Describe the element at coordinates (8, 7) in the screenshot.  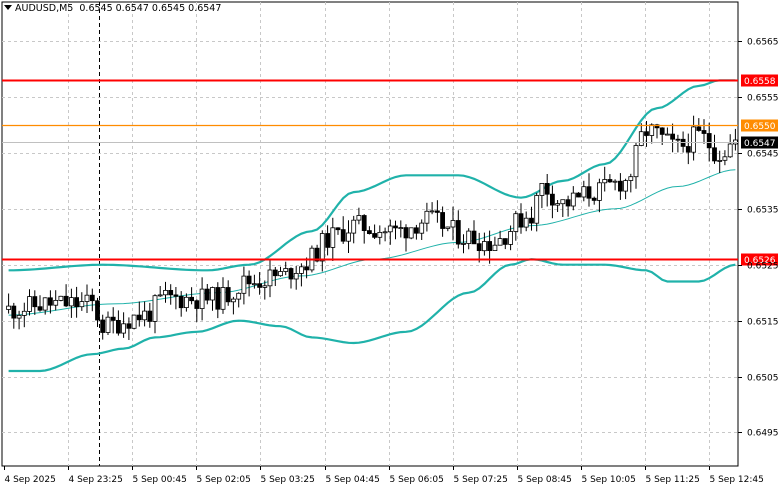
I see `dropdown-triangle-icon` at that location.